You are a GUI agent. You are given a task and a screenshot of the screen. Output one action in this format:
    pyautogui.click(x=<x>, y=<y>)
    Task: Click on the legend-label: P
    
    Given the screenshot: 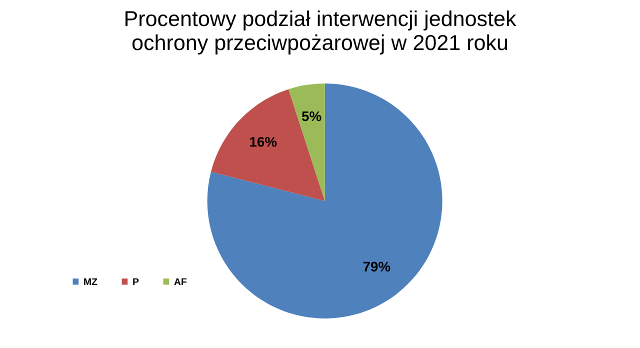 What is the action you would take?
    pyautogui.click(x=136, y=282)
    